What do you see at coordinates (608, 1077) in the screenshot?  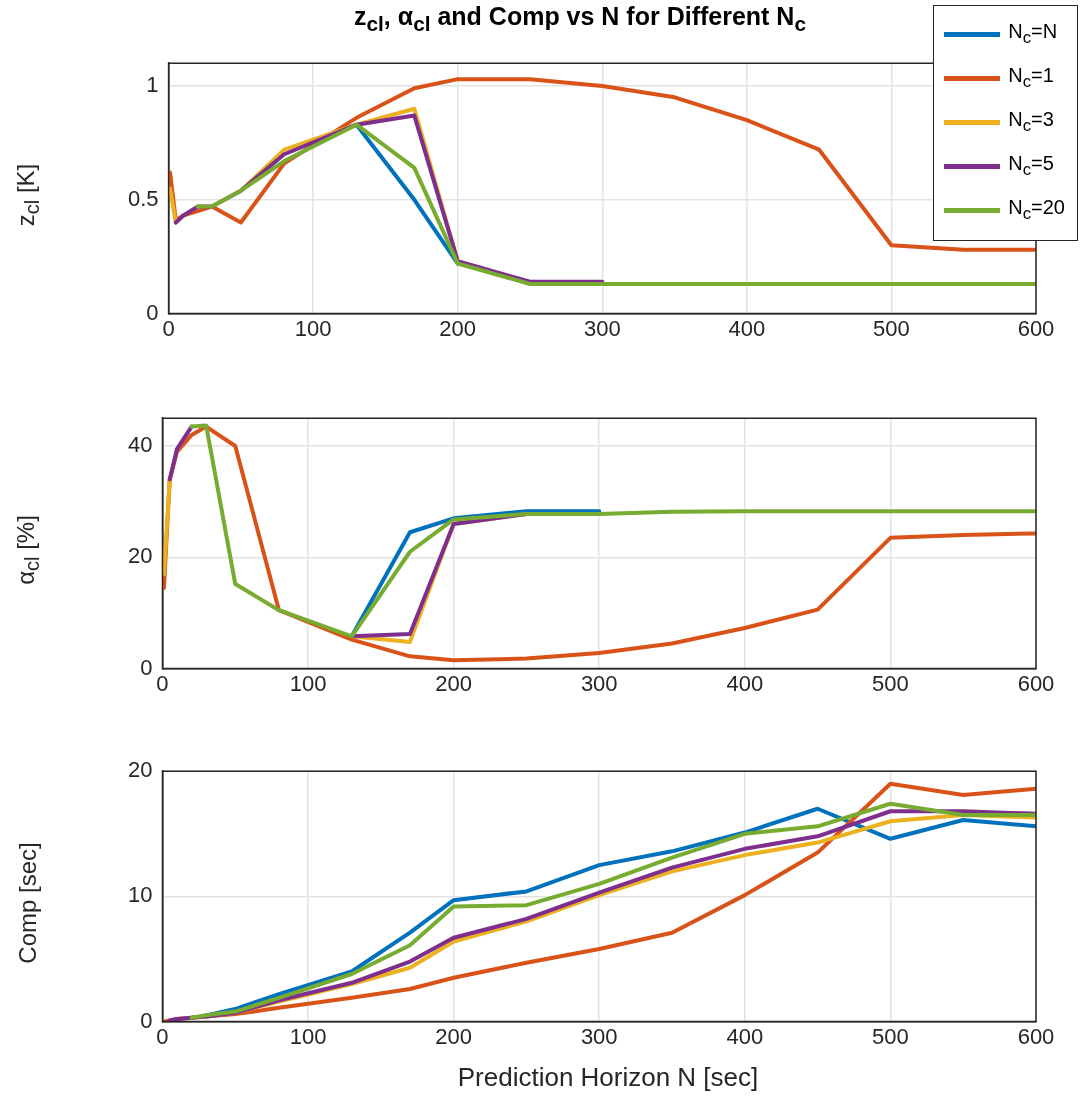 I see `x-axis-title: Prediction Horizon N [sec]` at bounding box center [608, 1077].